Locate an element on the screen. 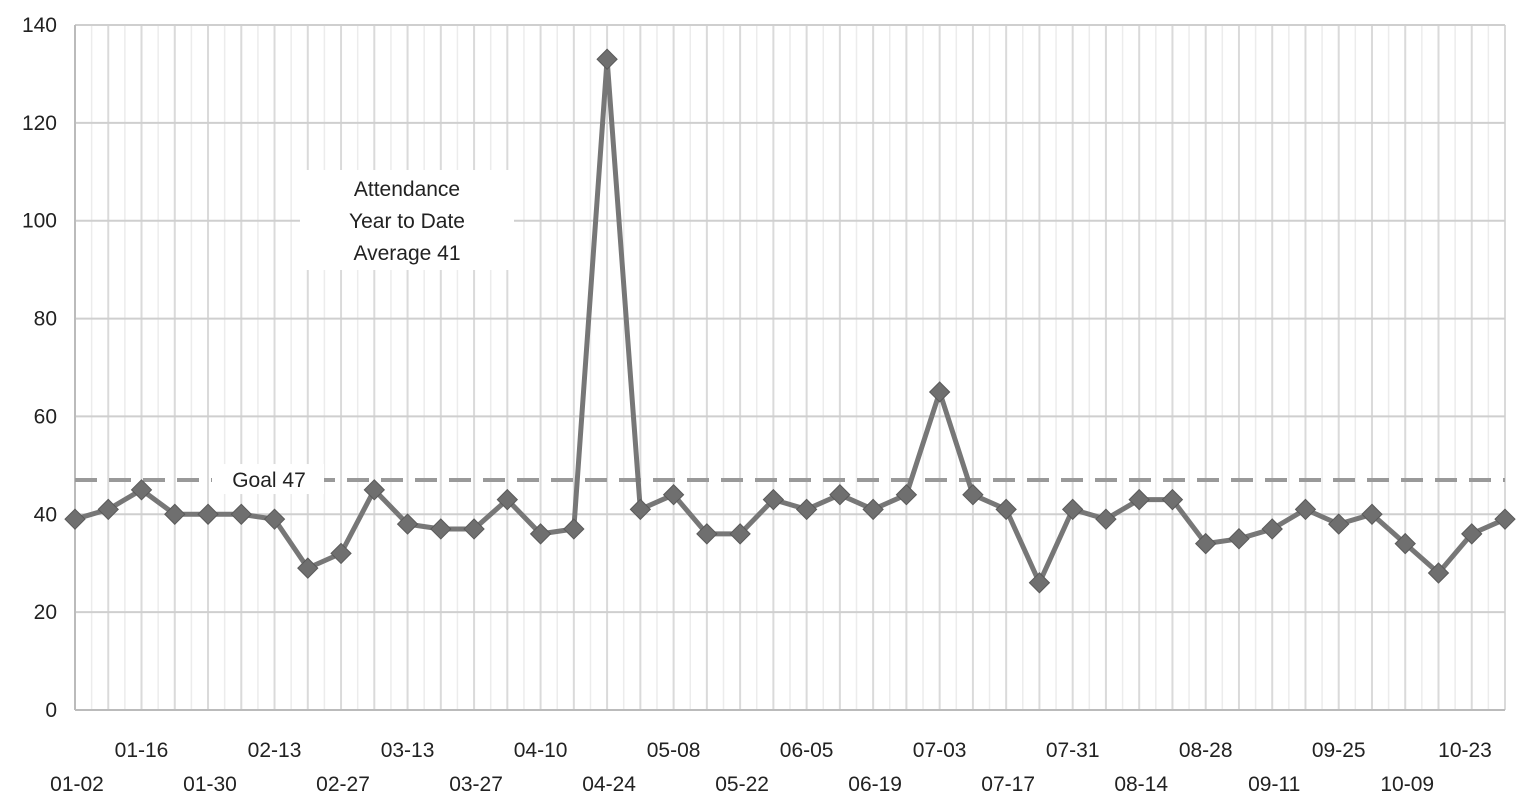  x-tick-label: 03-13 is located at coordinates (408, 750).